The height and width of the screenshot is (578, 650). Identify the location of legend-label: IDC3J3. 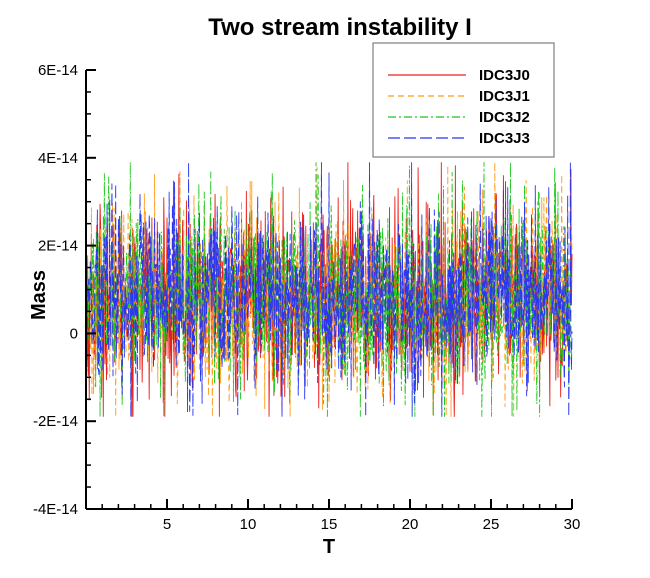
(504, 138).